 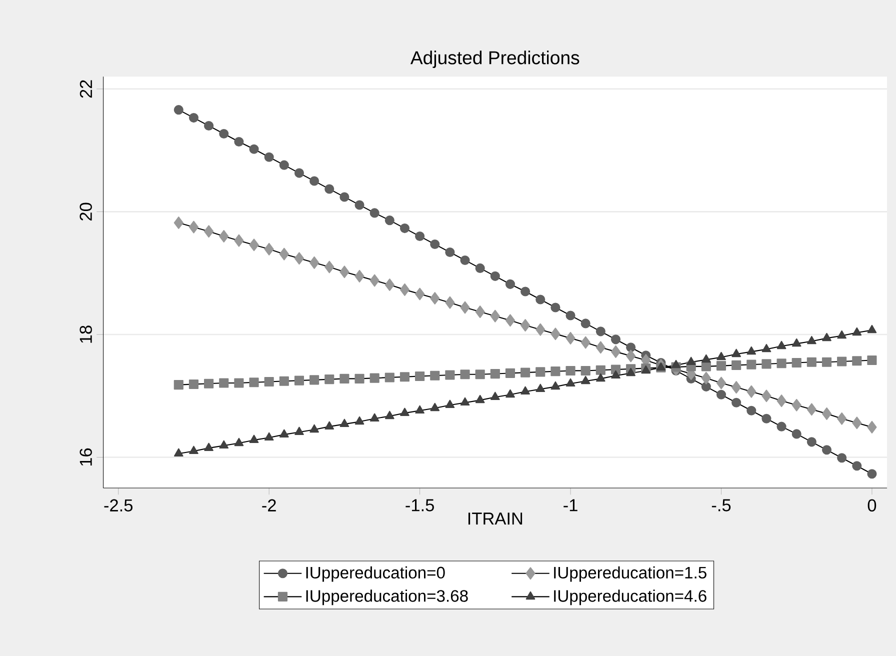 What do you see at coordinates (495, 59) in the screenshot?
I see `chart-title: Adjusted Predictions` at bounding box center [495, 59].